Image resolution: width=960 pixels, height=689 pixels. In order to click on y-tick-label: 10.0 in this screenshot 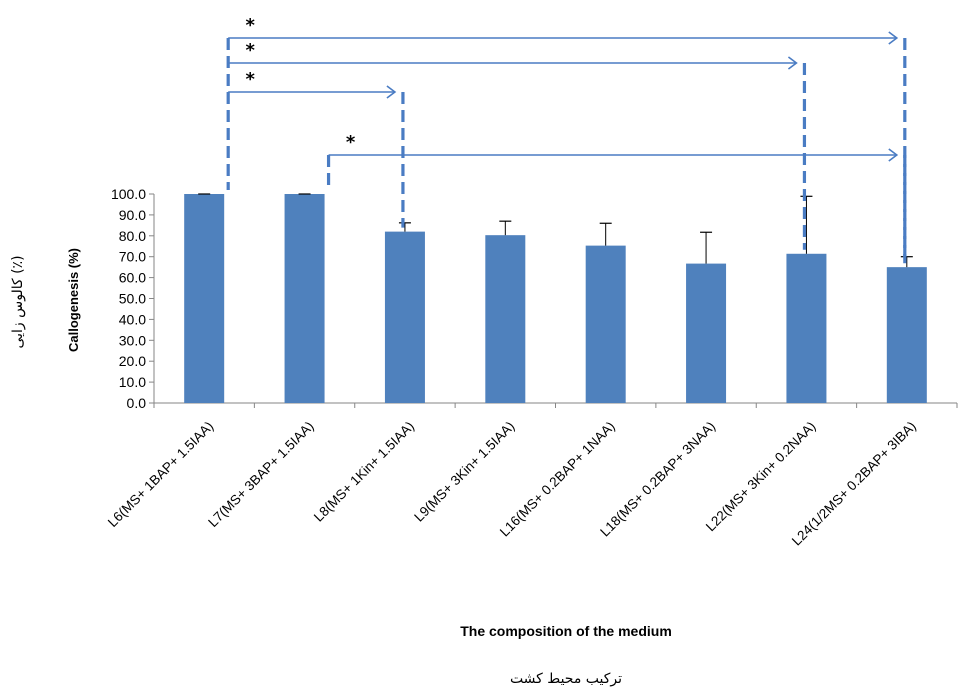, I will do `click(132, 382)`.